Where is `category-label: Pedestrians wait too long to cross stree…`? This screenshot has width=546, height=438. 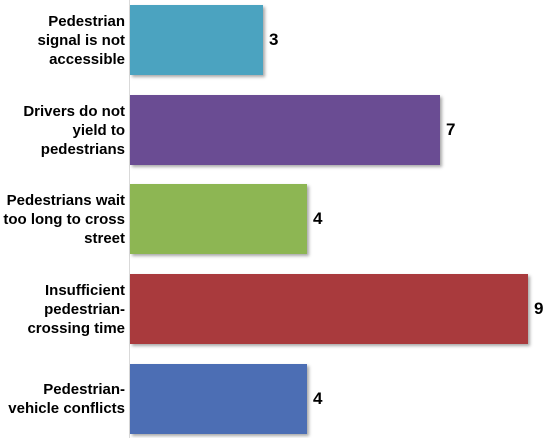 category-label: Pedestrians wait too long to cross stree… is located at coordinates (64, 219).